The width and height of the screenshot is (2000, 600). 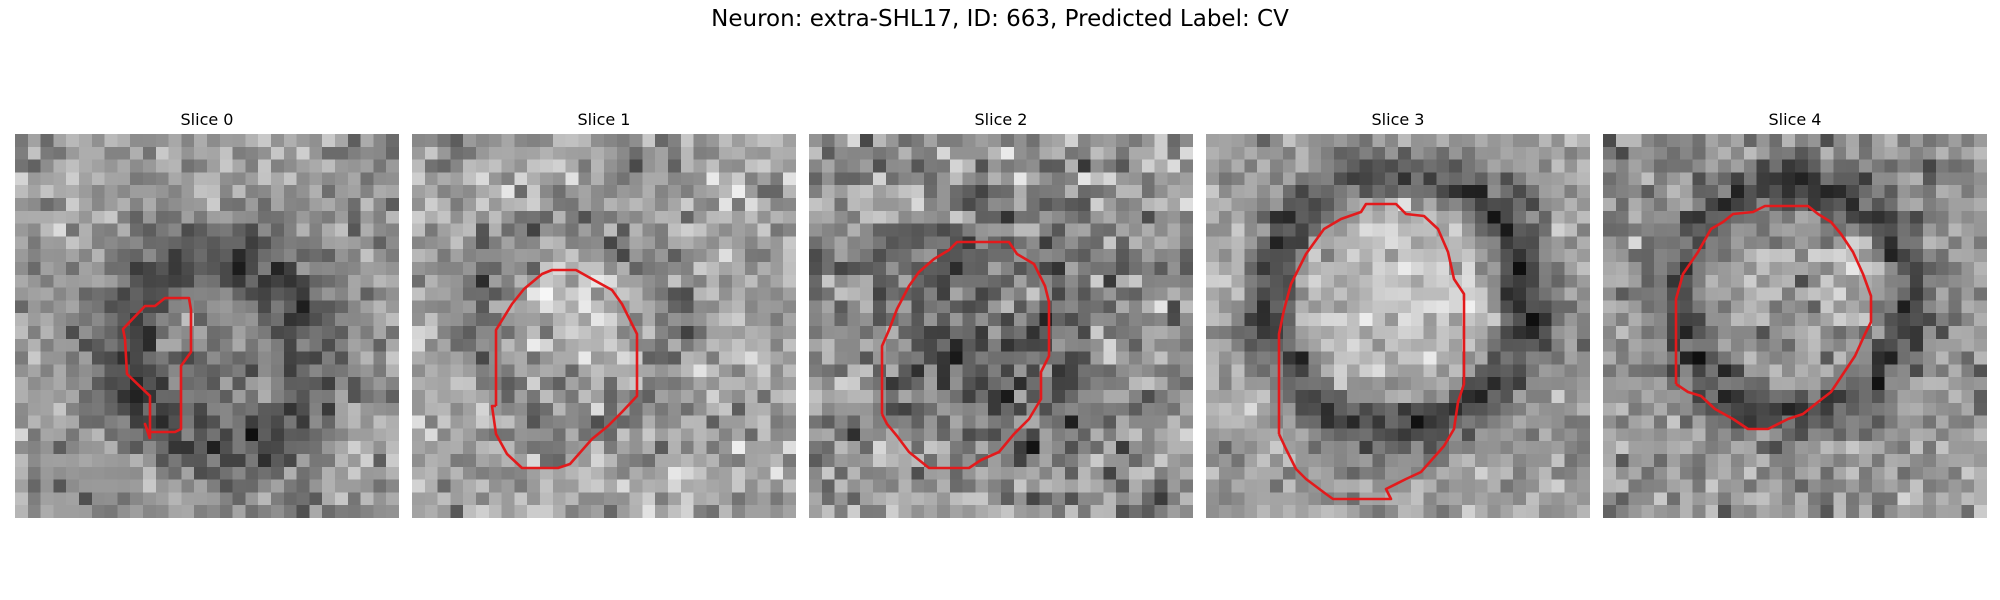 I want to click on slice-panel-3: Slice 3, so click(x=1398, y=316).